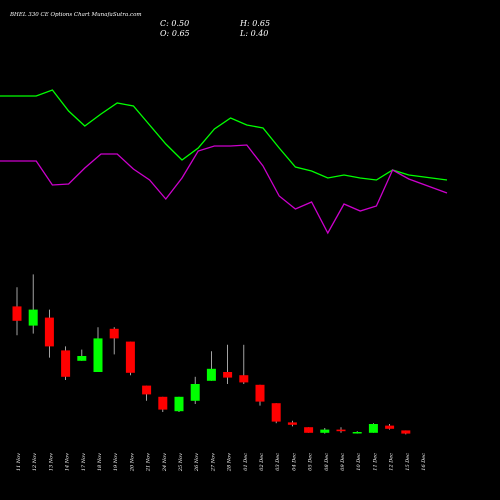 The image size is (500, 500). Describe the element at coordinates (392, 462) in the screenshot. I see `date-tick-label: 12 Dec` at that location.